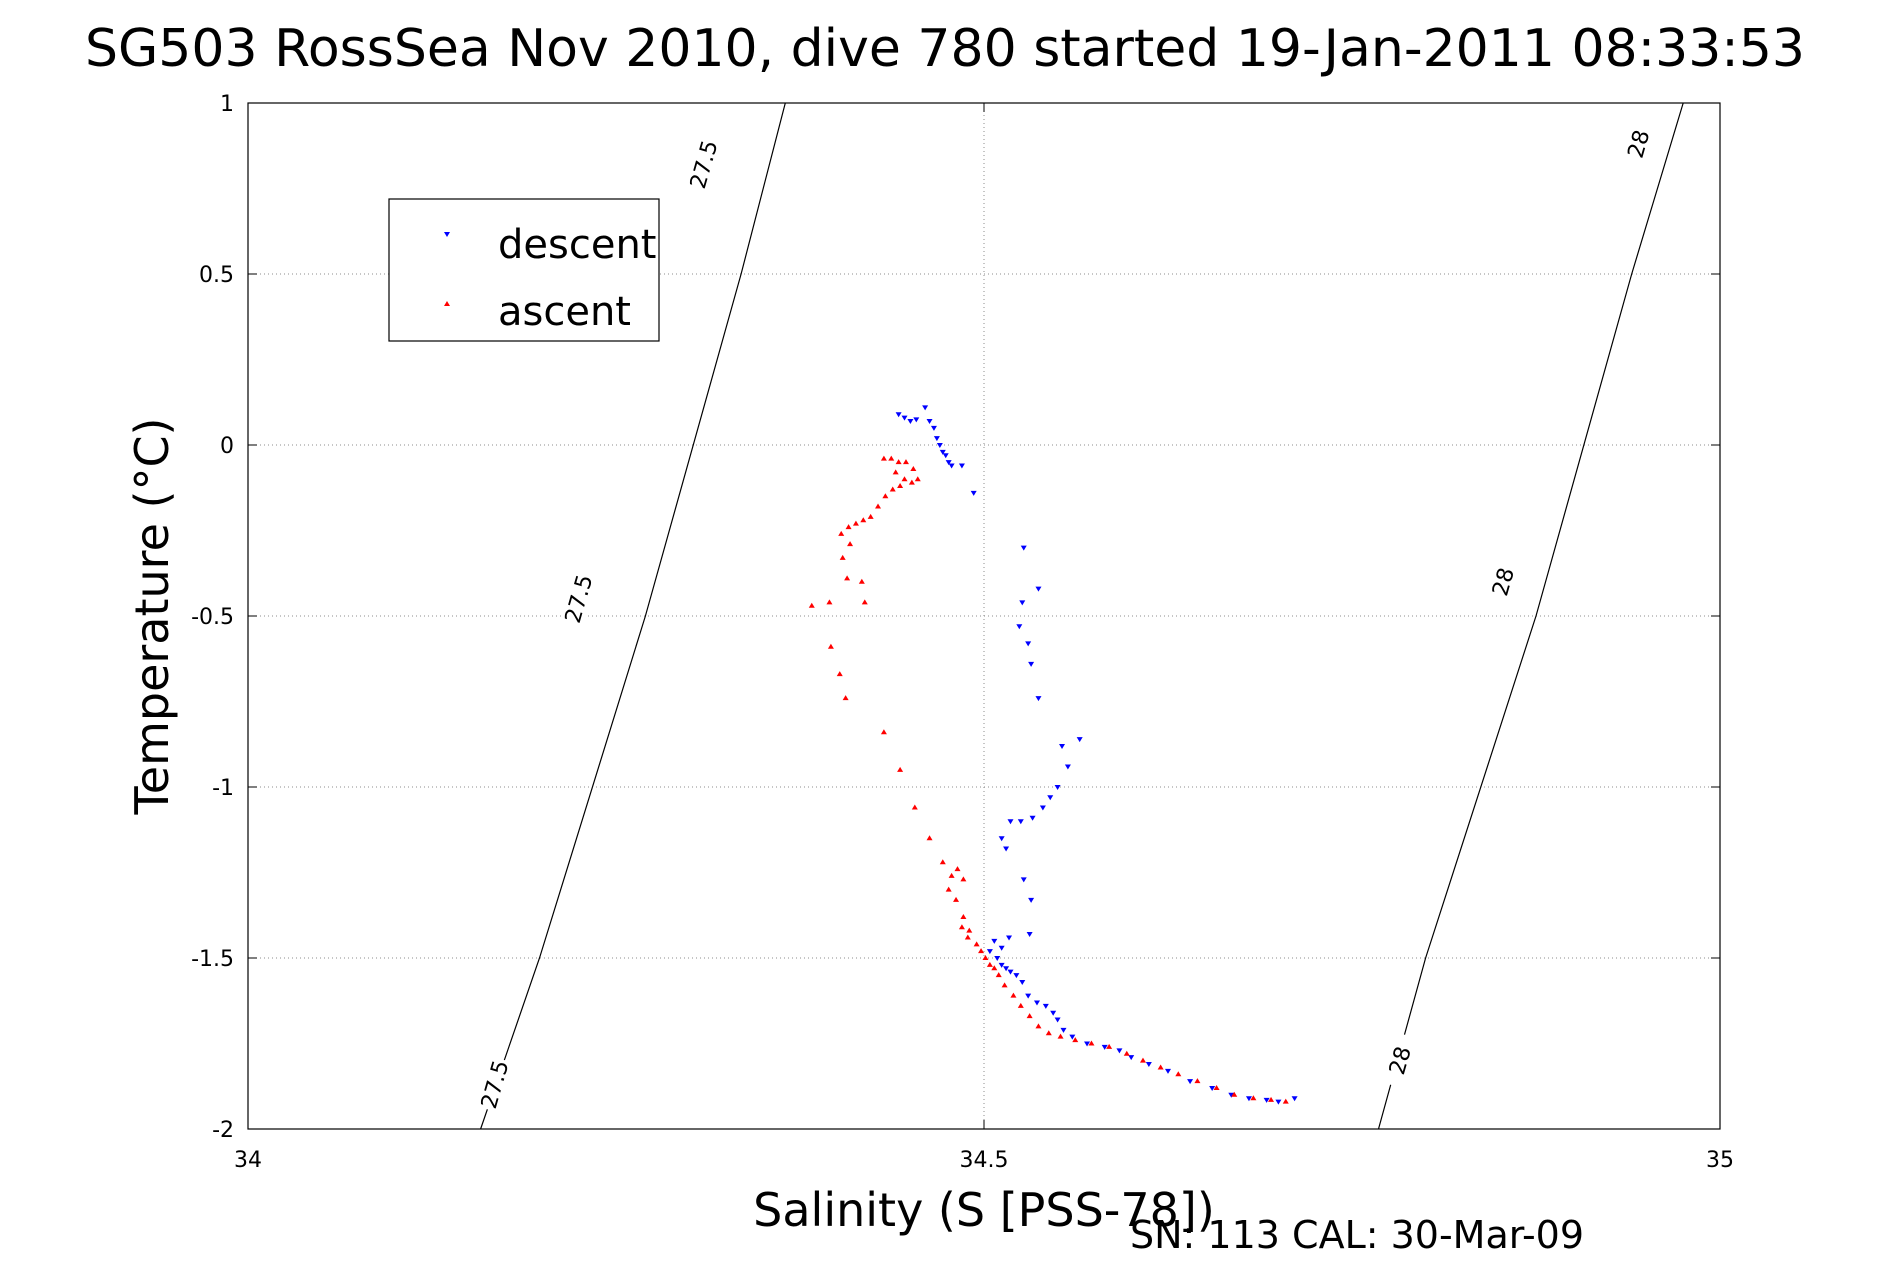 The height and width of the screenshot is (1262, 1891). Describe the element at coordinates (223, 788) in the screenshot. I see `y-tick-label: -1` at that location.